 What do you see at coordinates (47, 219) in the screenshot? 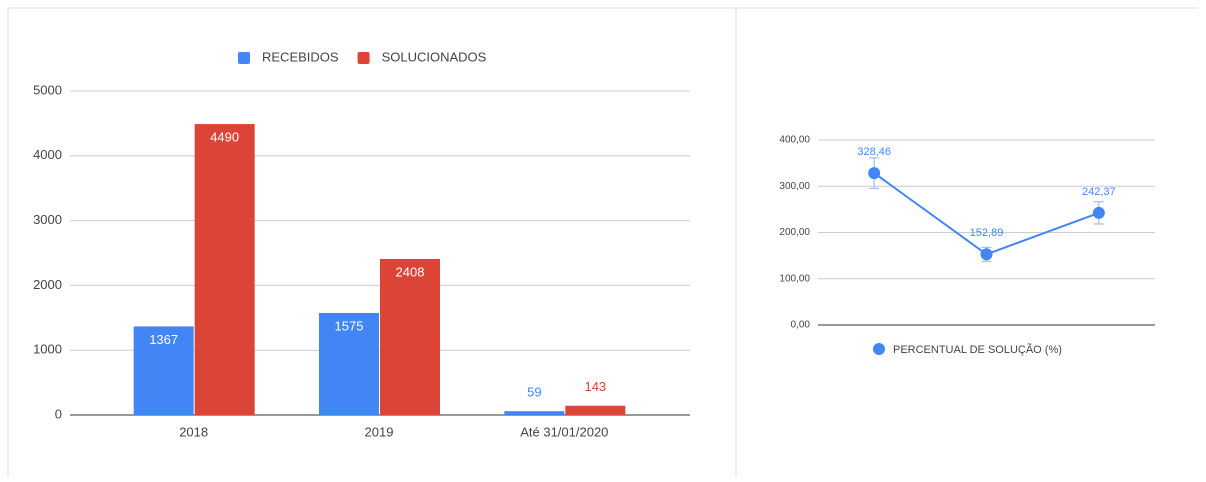
I see `y-tick-label: 3000` at bounding box center [47, 219].